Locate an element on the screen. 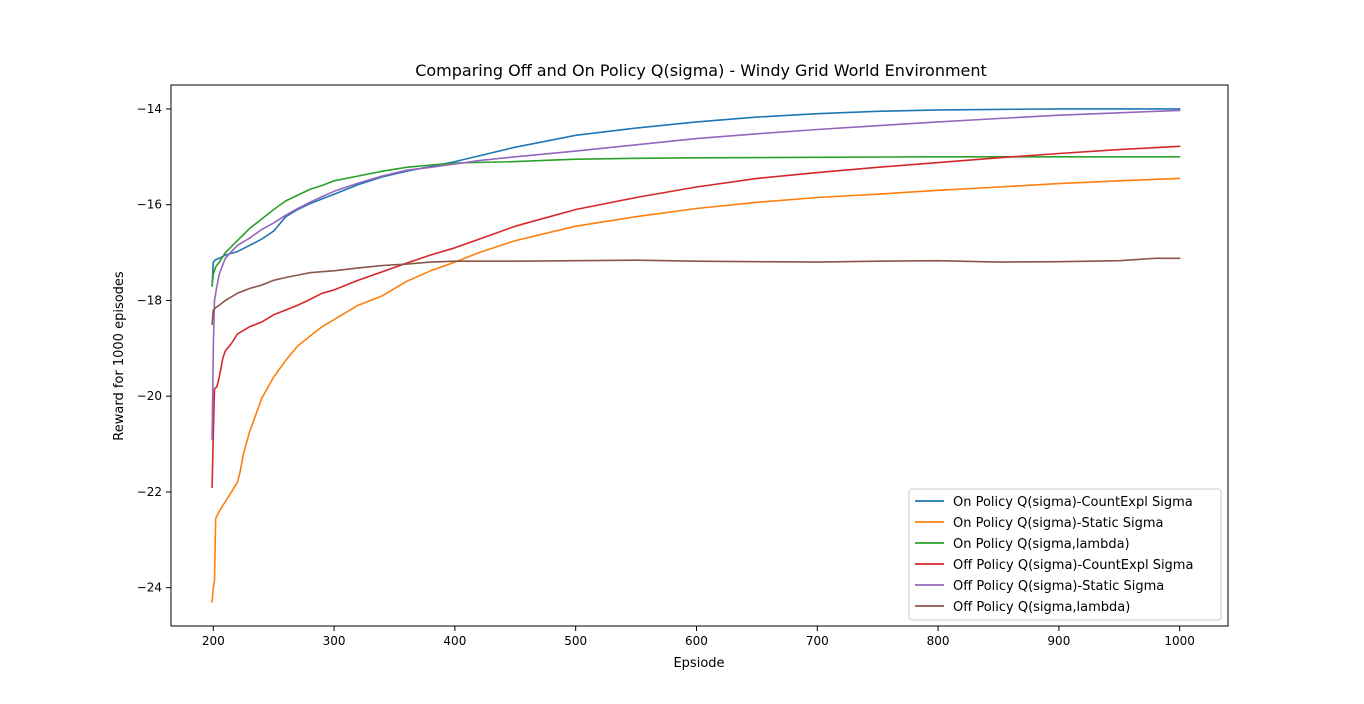 The width and height of the screenshot is (1364, 704). y-tick-label: −24 is located at coordinates (149, 588).